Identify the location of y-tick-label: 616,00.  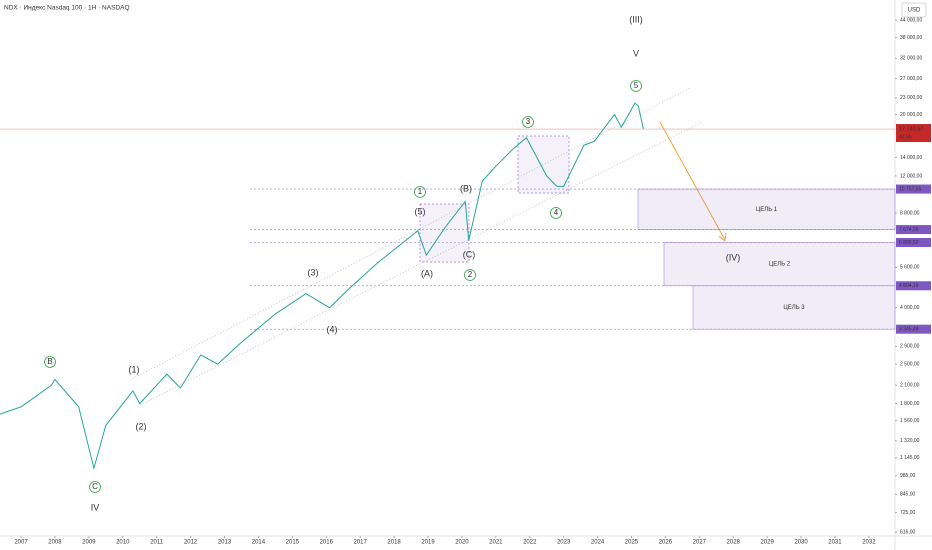
(908, 533).